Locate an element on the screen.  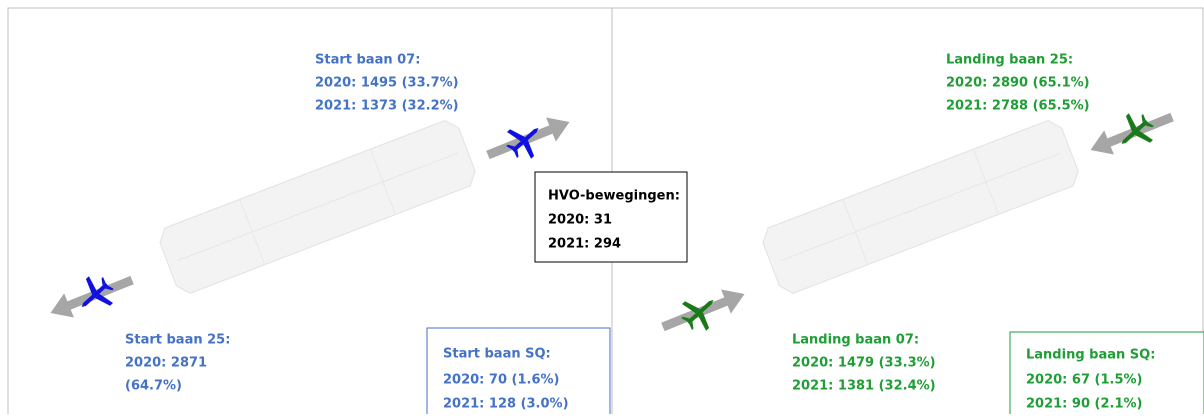
label-line: 2021: 2788 (65.5%) is located at coordinates (1018, 106).